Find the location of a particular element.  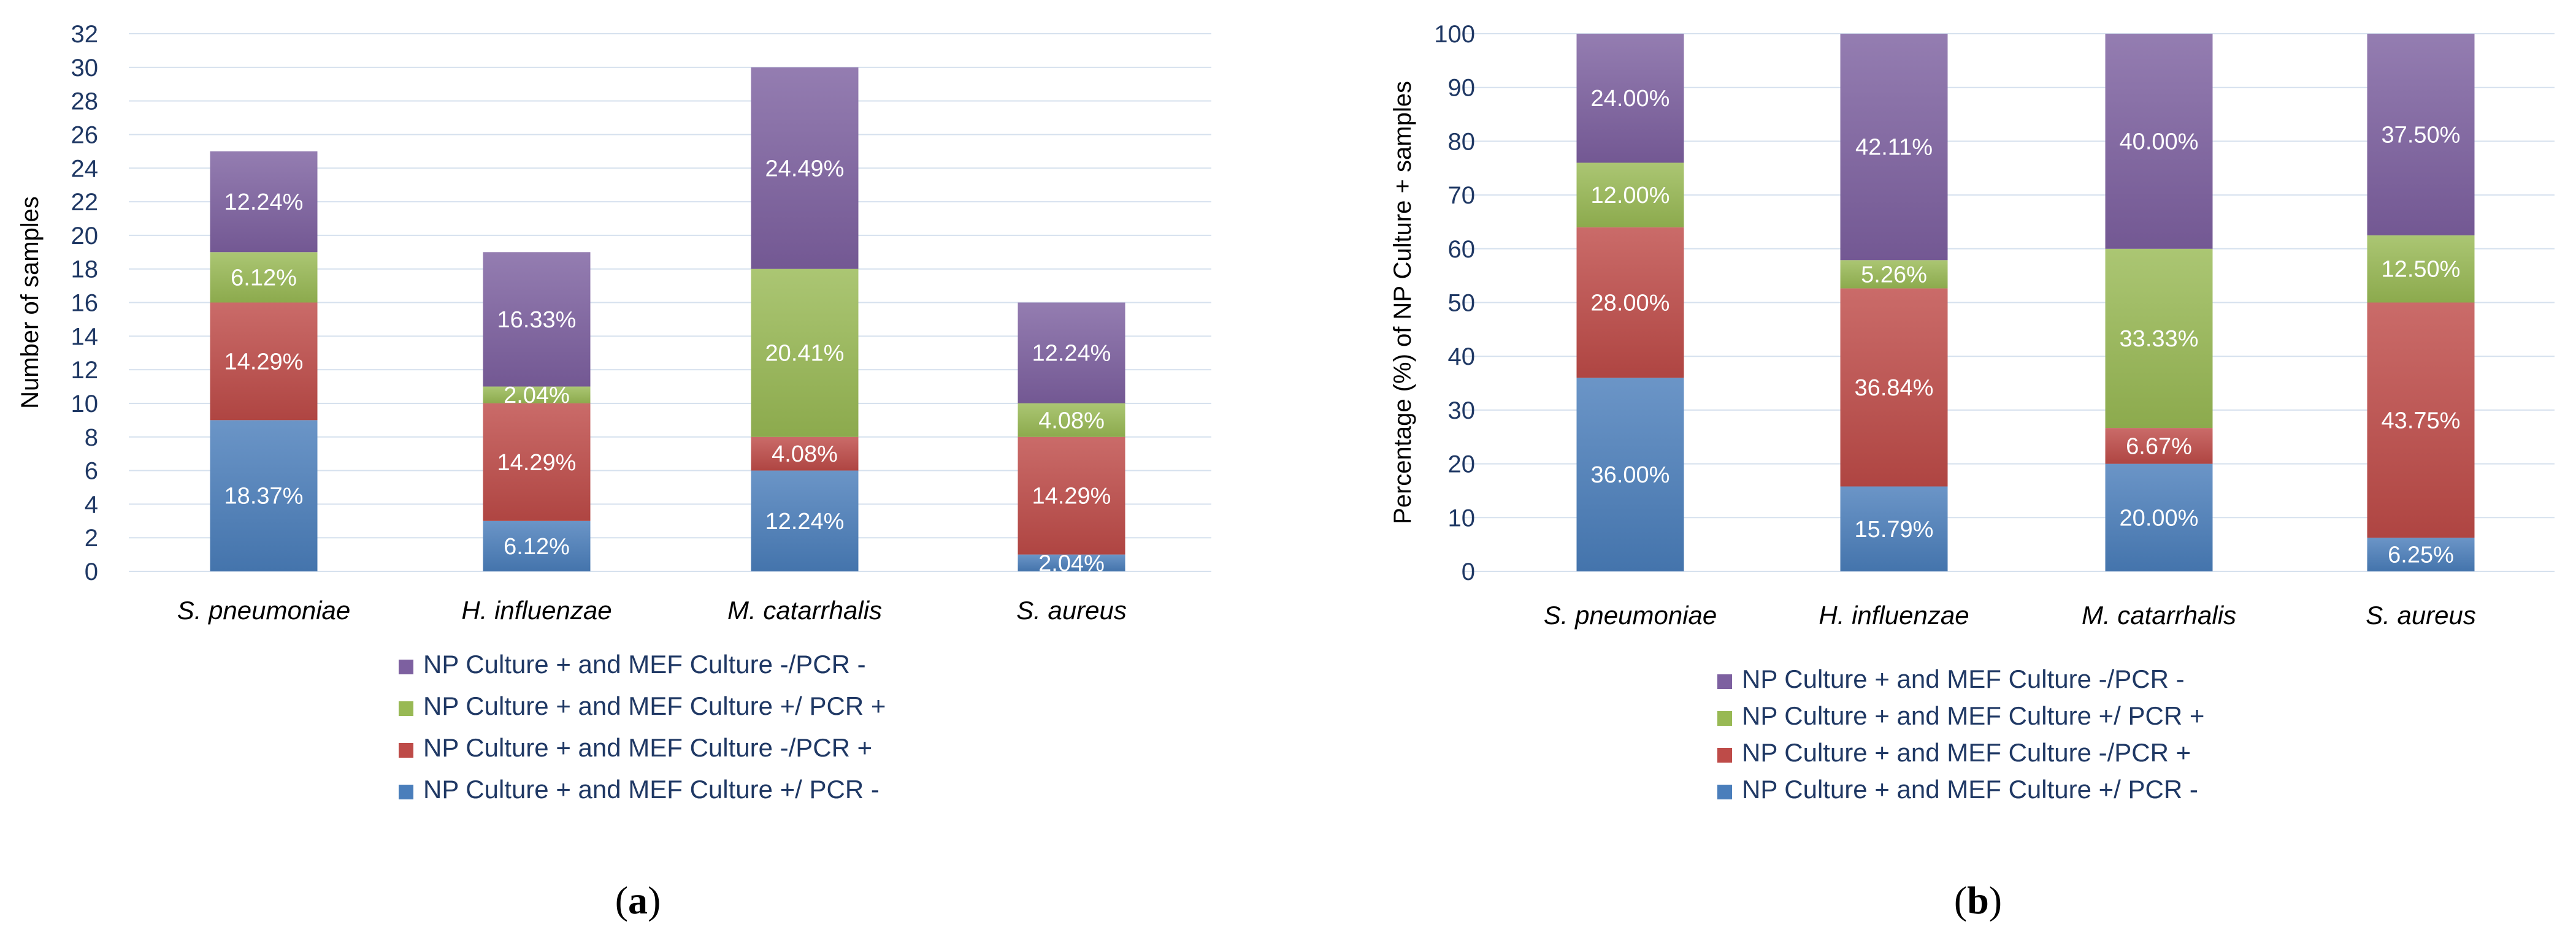

data-label: 20.00% is located at coordinates (2159, 518).